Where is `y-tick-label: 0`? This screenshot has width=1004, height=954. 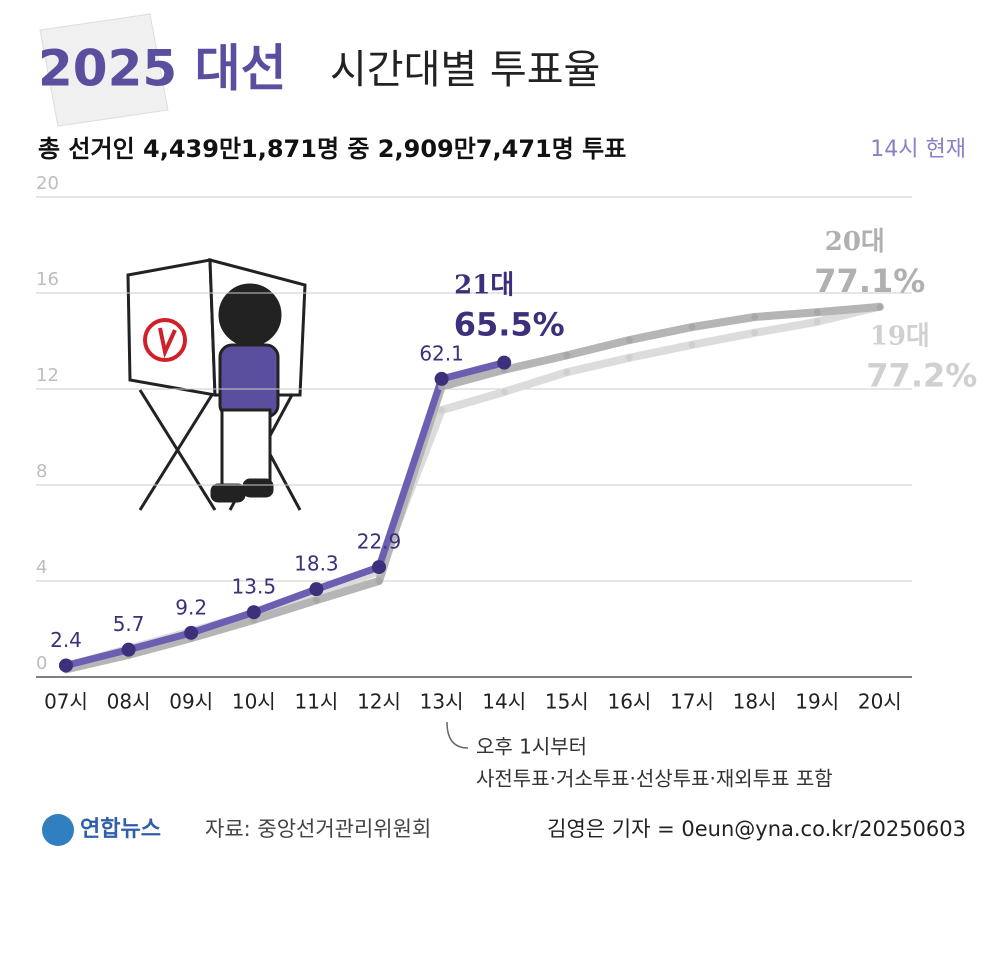
y-tick-label: 0 is located at coordinates (41, 663).